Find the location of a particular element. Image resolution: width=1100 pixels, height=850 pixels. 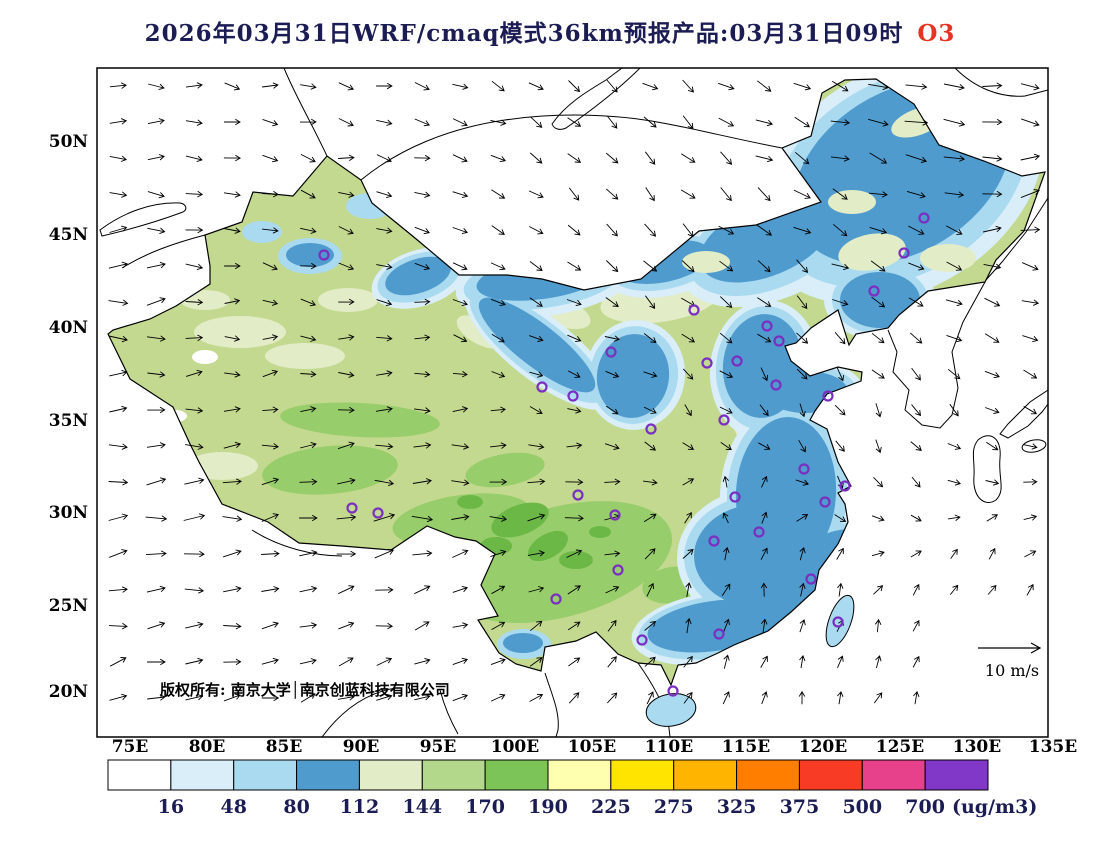

x-axis-label: 95E is located at coordinates (438, 747).